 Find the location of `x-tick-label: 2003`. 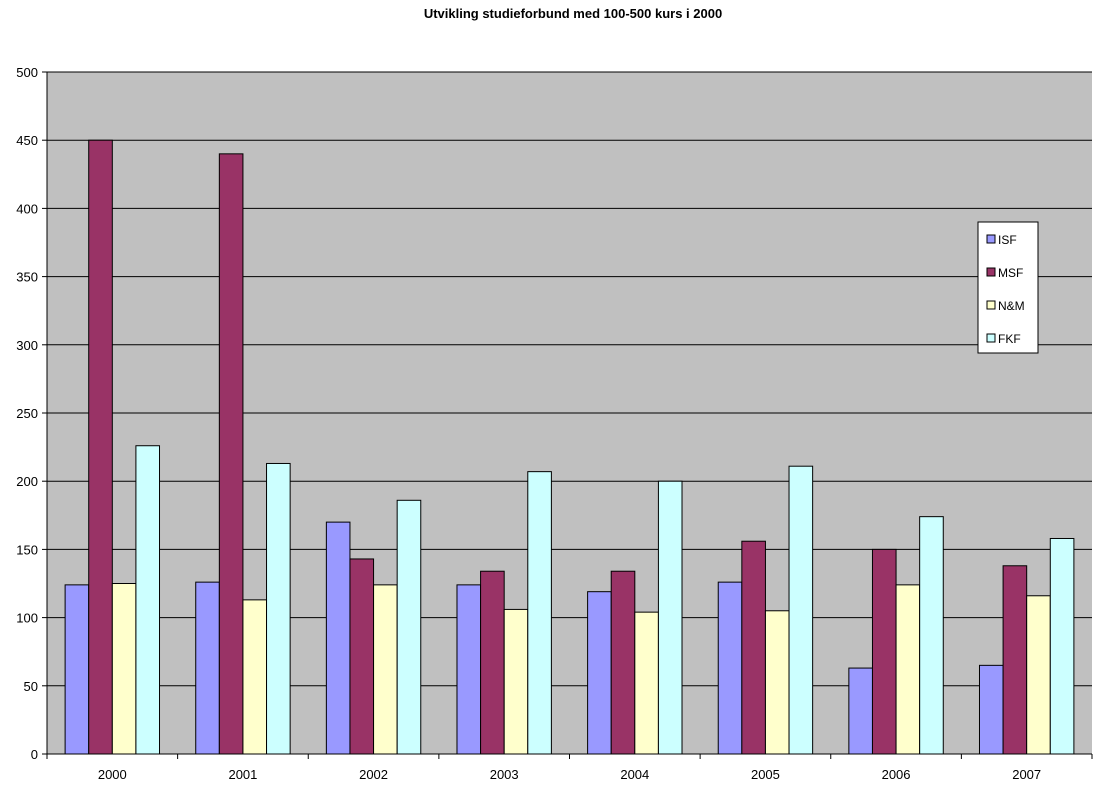

x-tick-label: 2003 is located at coordinates (504, 774).